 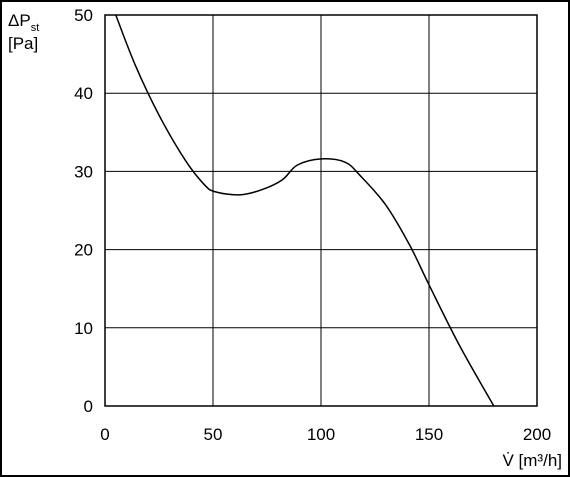 What do you see at coordinates (321, 434) in the screenshot?
I see `x-tick-label: 100` at bounding box center [321, 434].